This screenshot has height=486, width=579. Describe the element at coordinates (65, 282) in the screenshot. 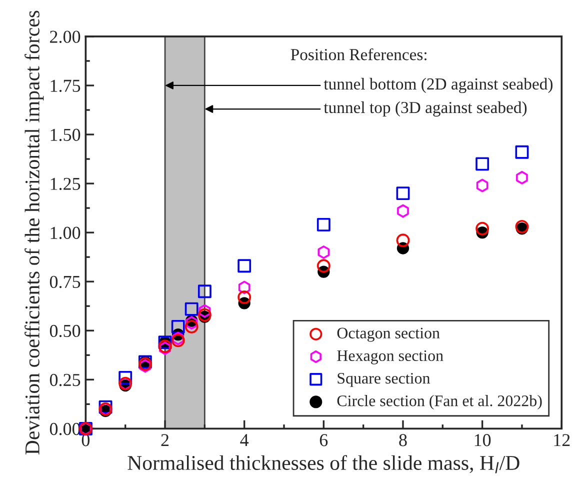

I see `y-tick-label: 0.75` at that location.